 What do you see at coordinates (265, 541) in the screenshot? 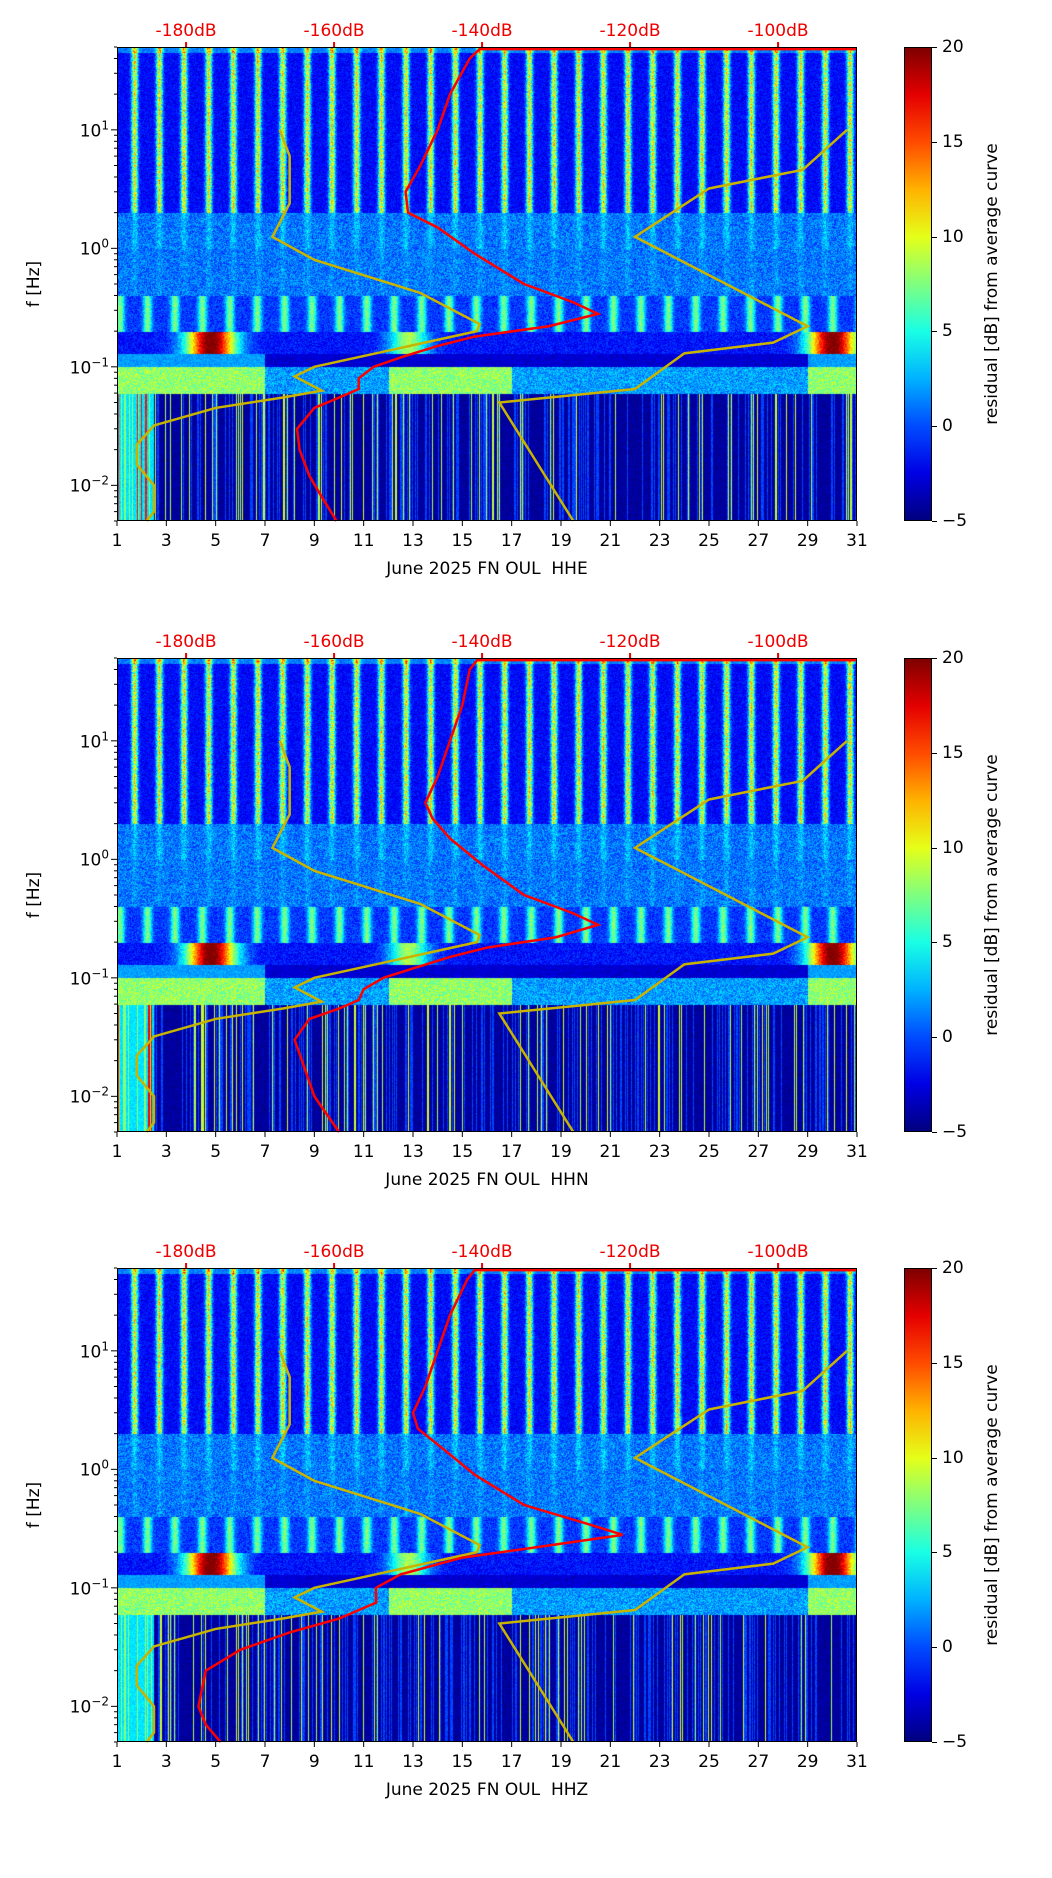
I see `x-tick-label: 7` at bounding box center [265, 541].